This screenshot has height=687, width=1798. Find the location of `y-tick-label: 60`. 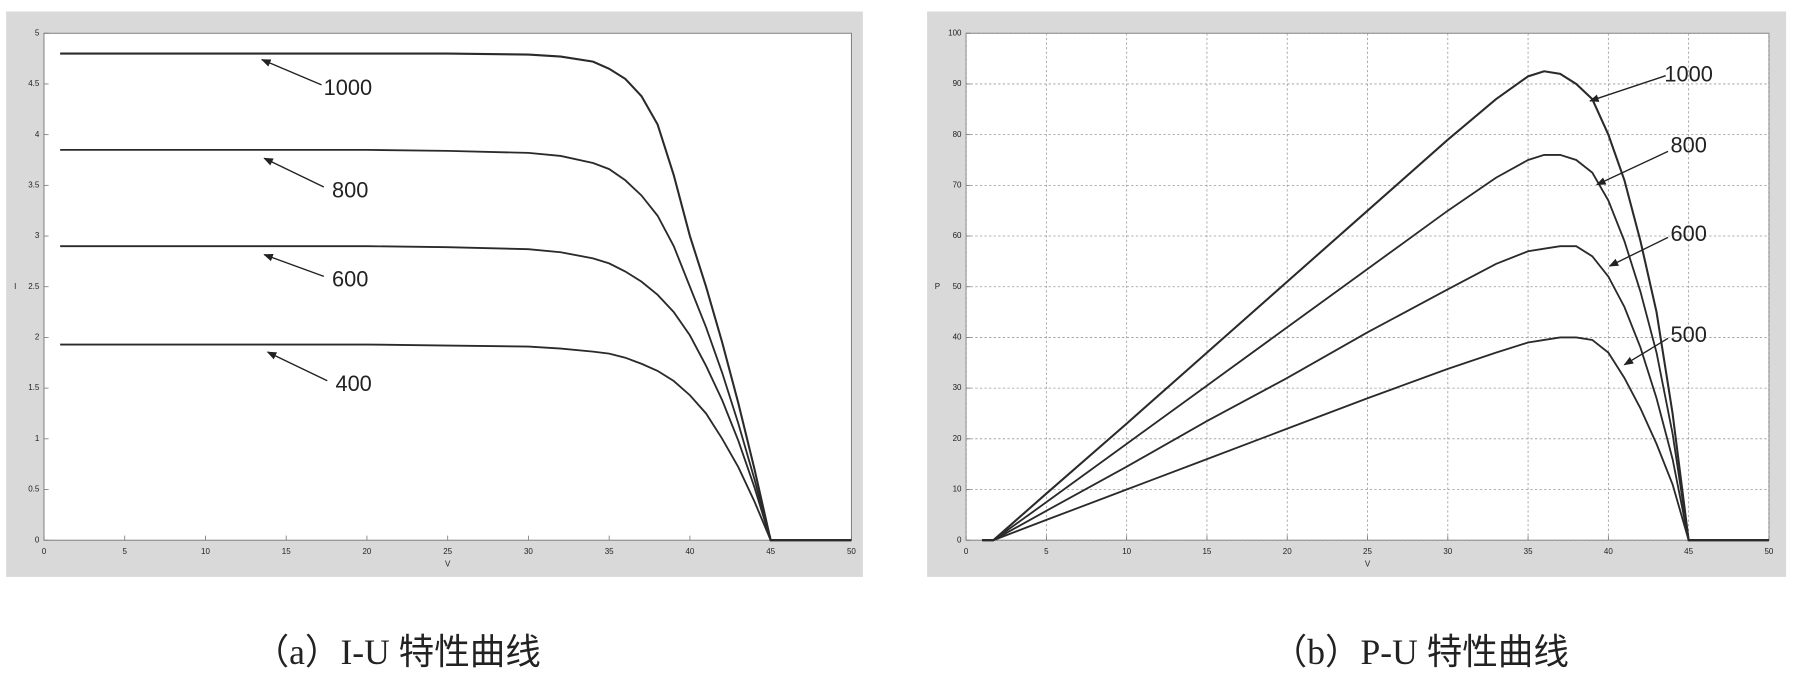

y-tick-label: 60 is located at coordinates (957, 235).